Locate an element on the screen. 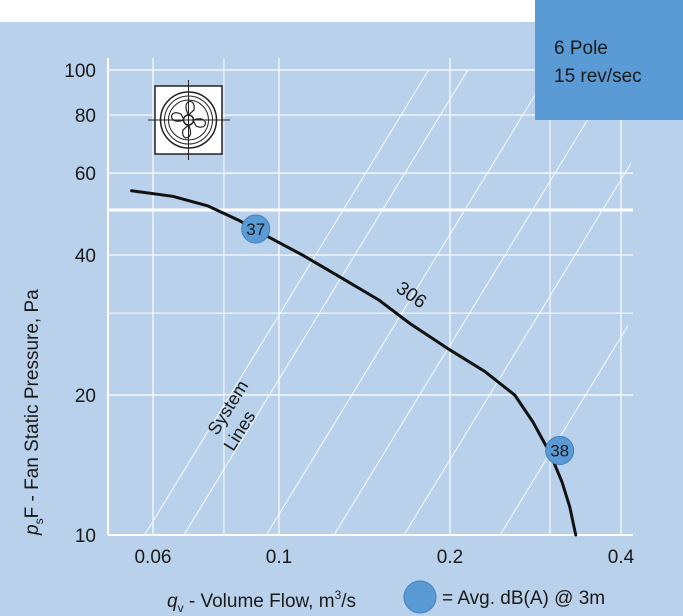 This screenshot has width=683, height=616. sound-marker-label-38: 38 is located at coordinates (559, 450).